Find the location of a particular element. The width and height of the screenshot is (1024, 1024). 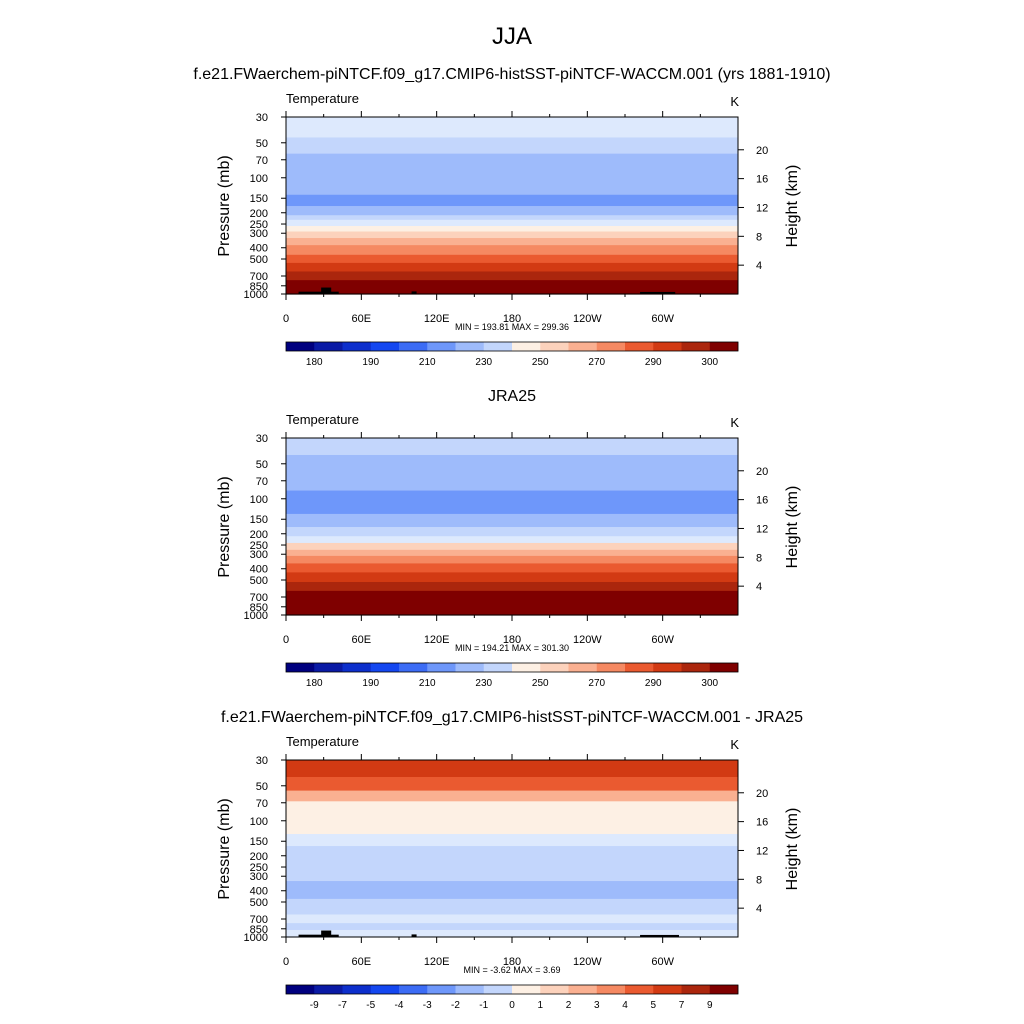

colorbar-label: -9 is located at coordinates (314, 1005).